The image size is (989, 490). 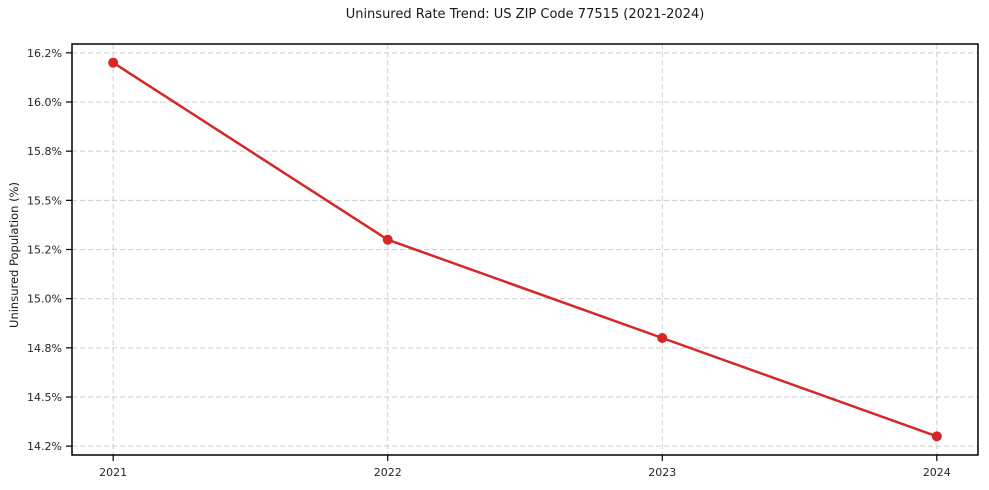 What do you see at coordinates (388, 472) in the screenshot?
I see `x-tick-label: 2022` at bounding box center [388, 472].